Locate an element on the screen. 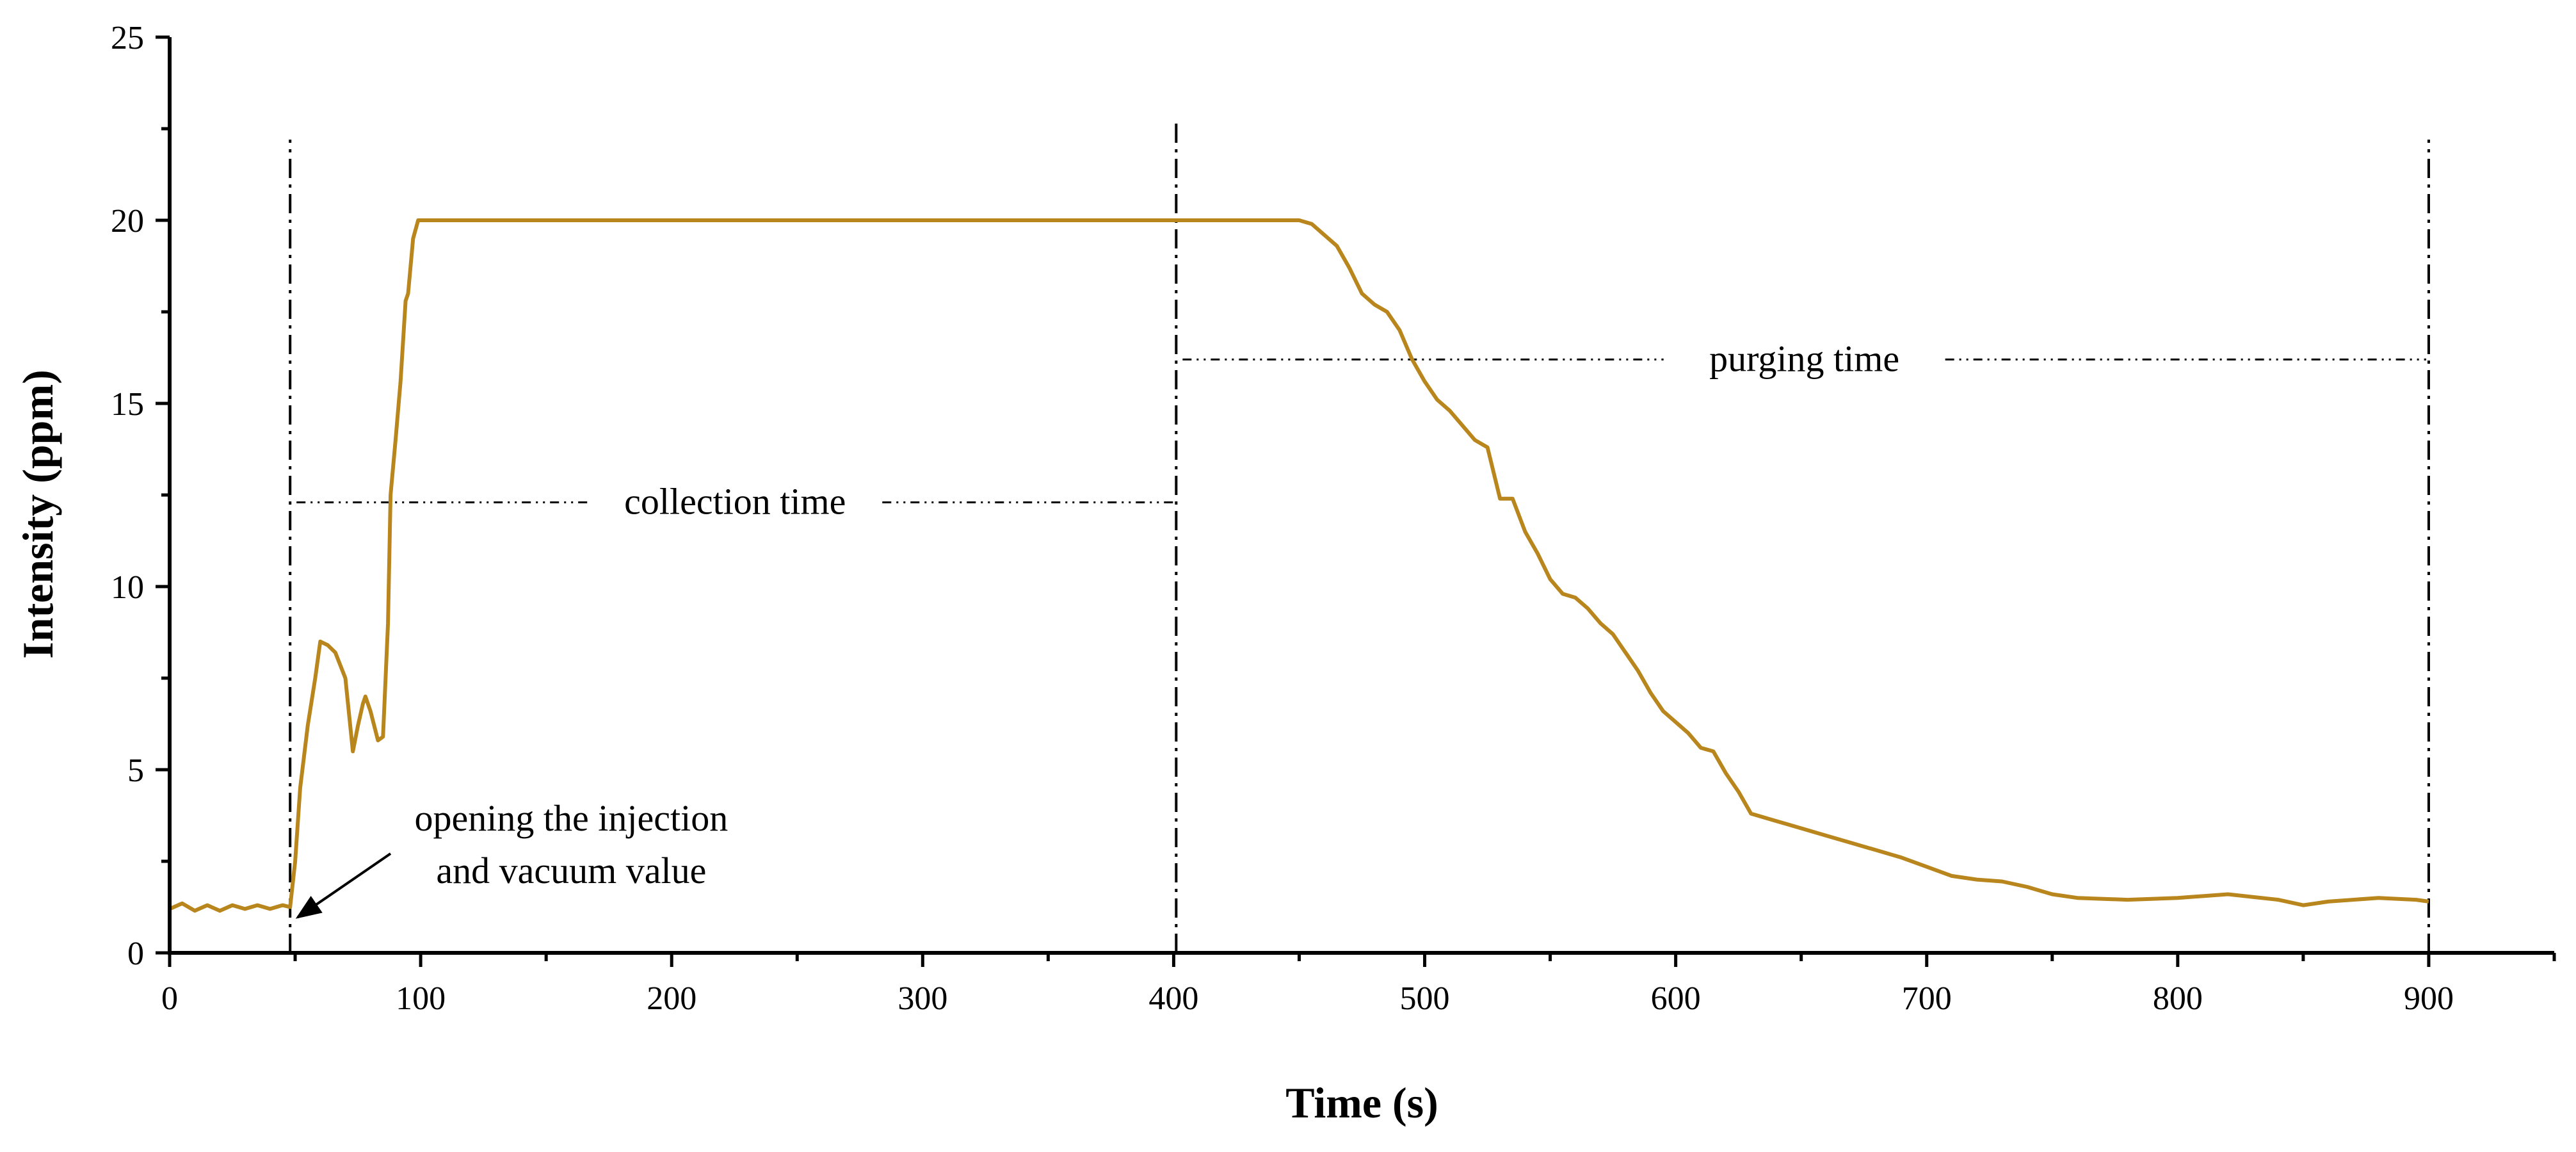  injection-arrow is located at coordinates (343, 885).